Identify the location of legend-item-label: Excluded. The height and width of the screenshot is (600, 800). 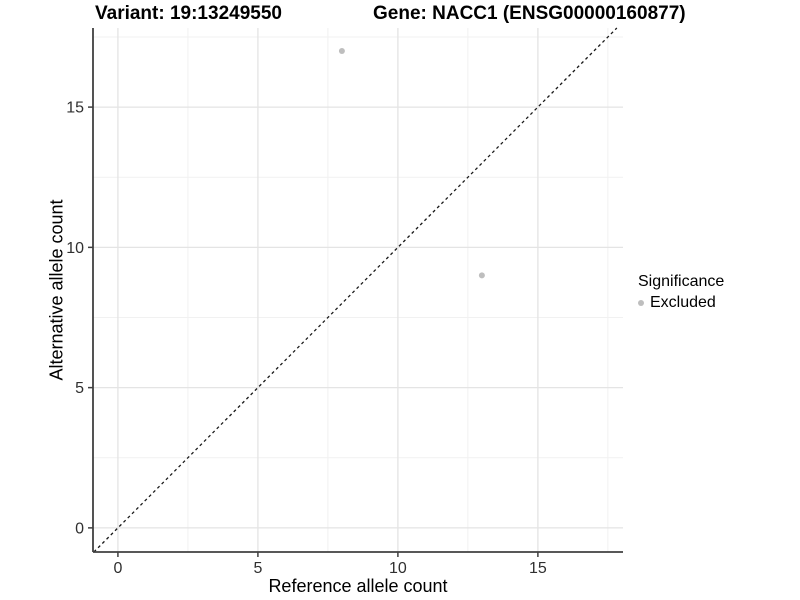
(683, 302).